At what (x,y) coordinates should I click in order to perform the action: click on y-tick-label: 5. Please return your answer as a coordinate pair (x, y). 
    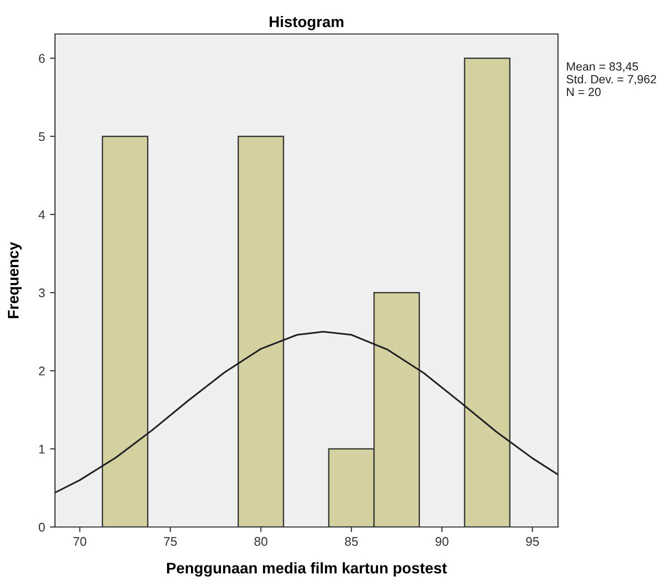
    Looking at the image, I should click on (41, 137).